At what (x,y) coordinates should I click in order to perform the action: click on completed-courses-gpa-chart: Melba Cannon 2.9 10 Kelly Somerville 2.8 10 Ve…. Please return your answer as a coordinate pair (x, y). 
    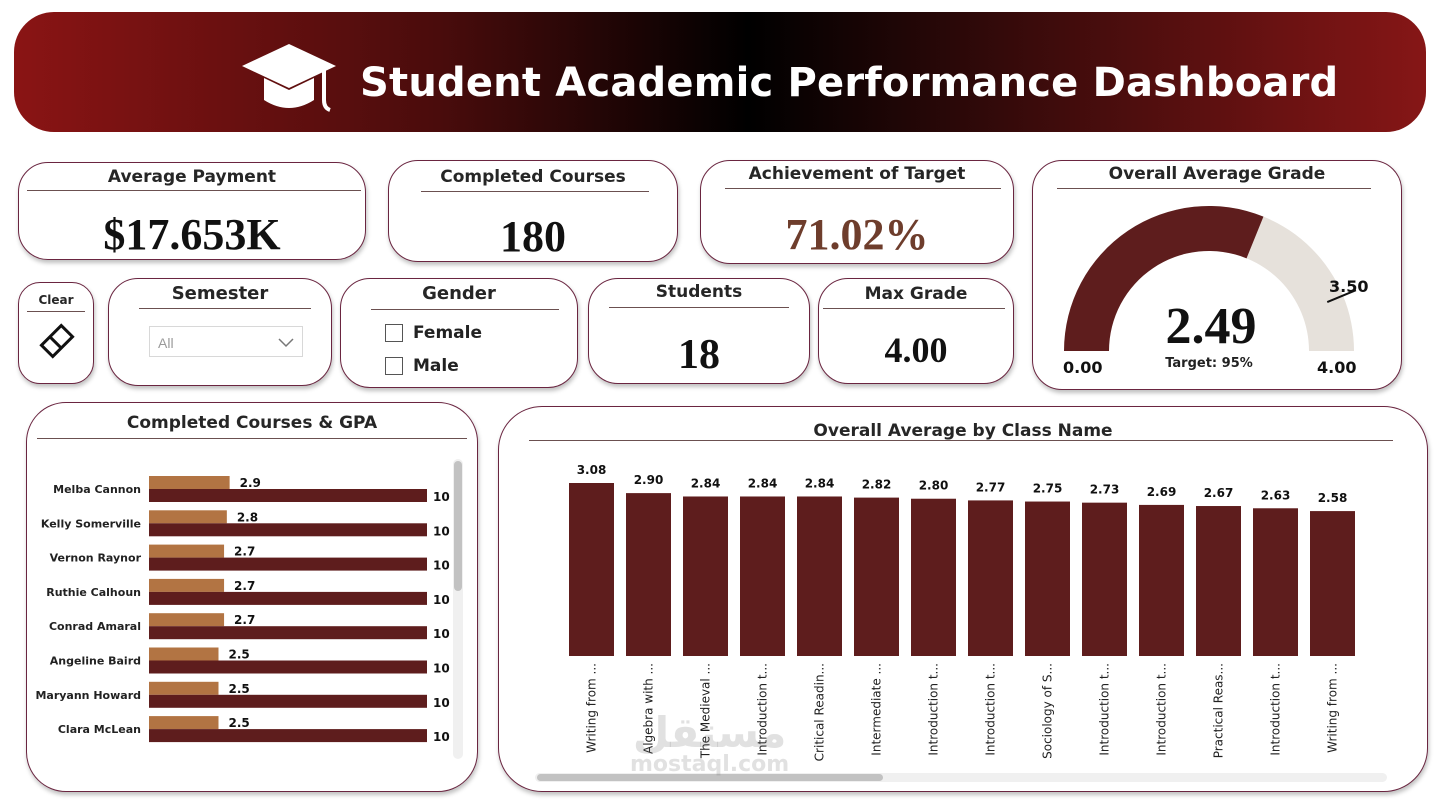
    Looking at the image, I should click on (242, 610).